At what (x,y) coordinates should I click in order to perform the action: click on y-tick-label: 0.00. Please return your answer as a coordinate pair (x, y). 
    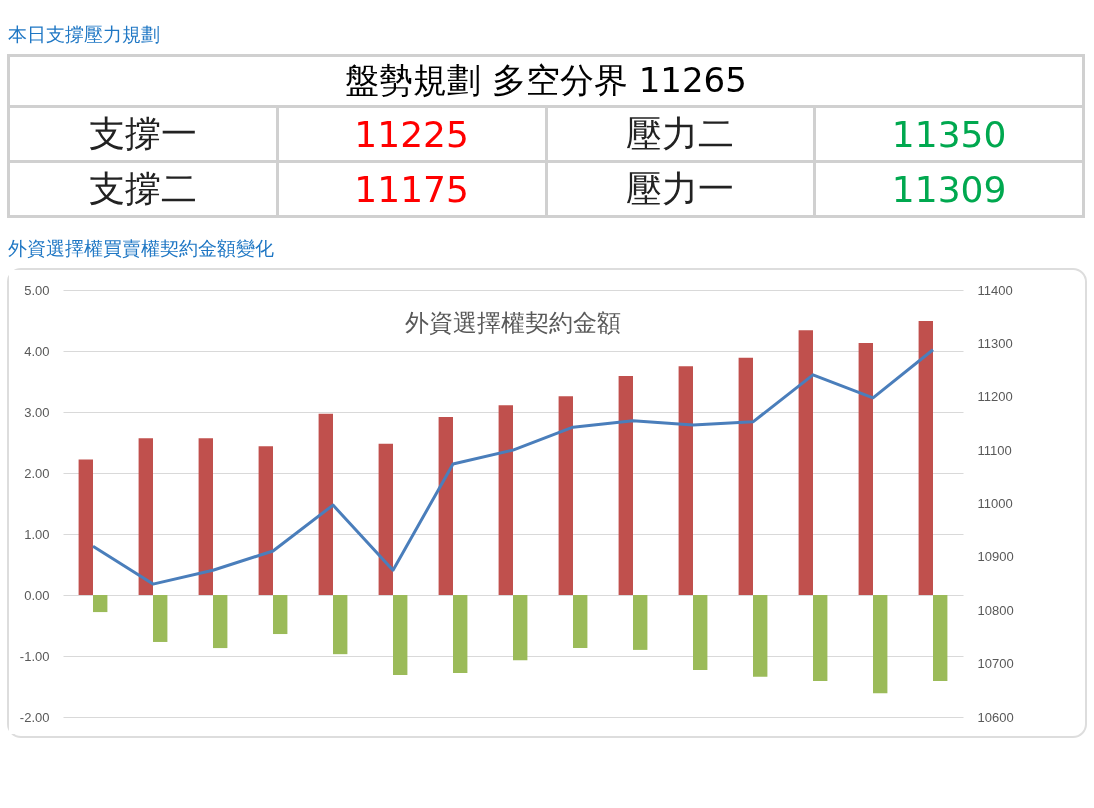
    Looking at the image, I should click on (37, 595).